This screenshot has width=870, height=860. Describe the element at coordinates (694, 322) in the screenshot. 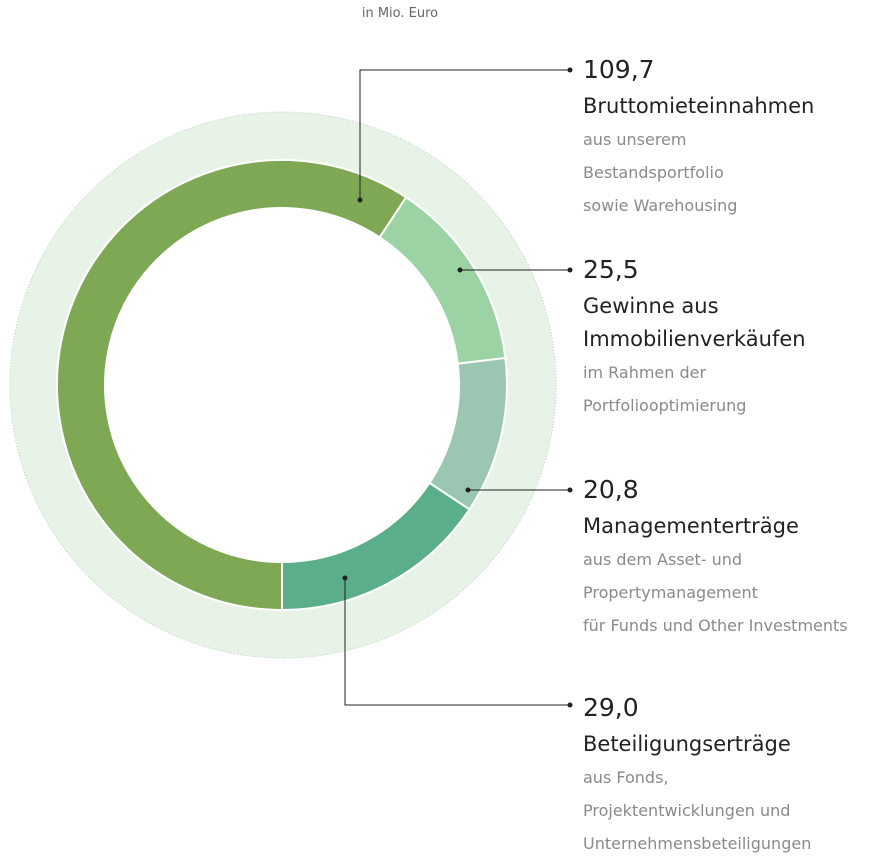

I see `category-label: Gewinne aus Immobilienverkäufen` at that location.